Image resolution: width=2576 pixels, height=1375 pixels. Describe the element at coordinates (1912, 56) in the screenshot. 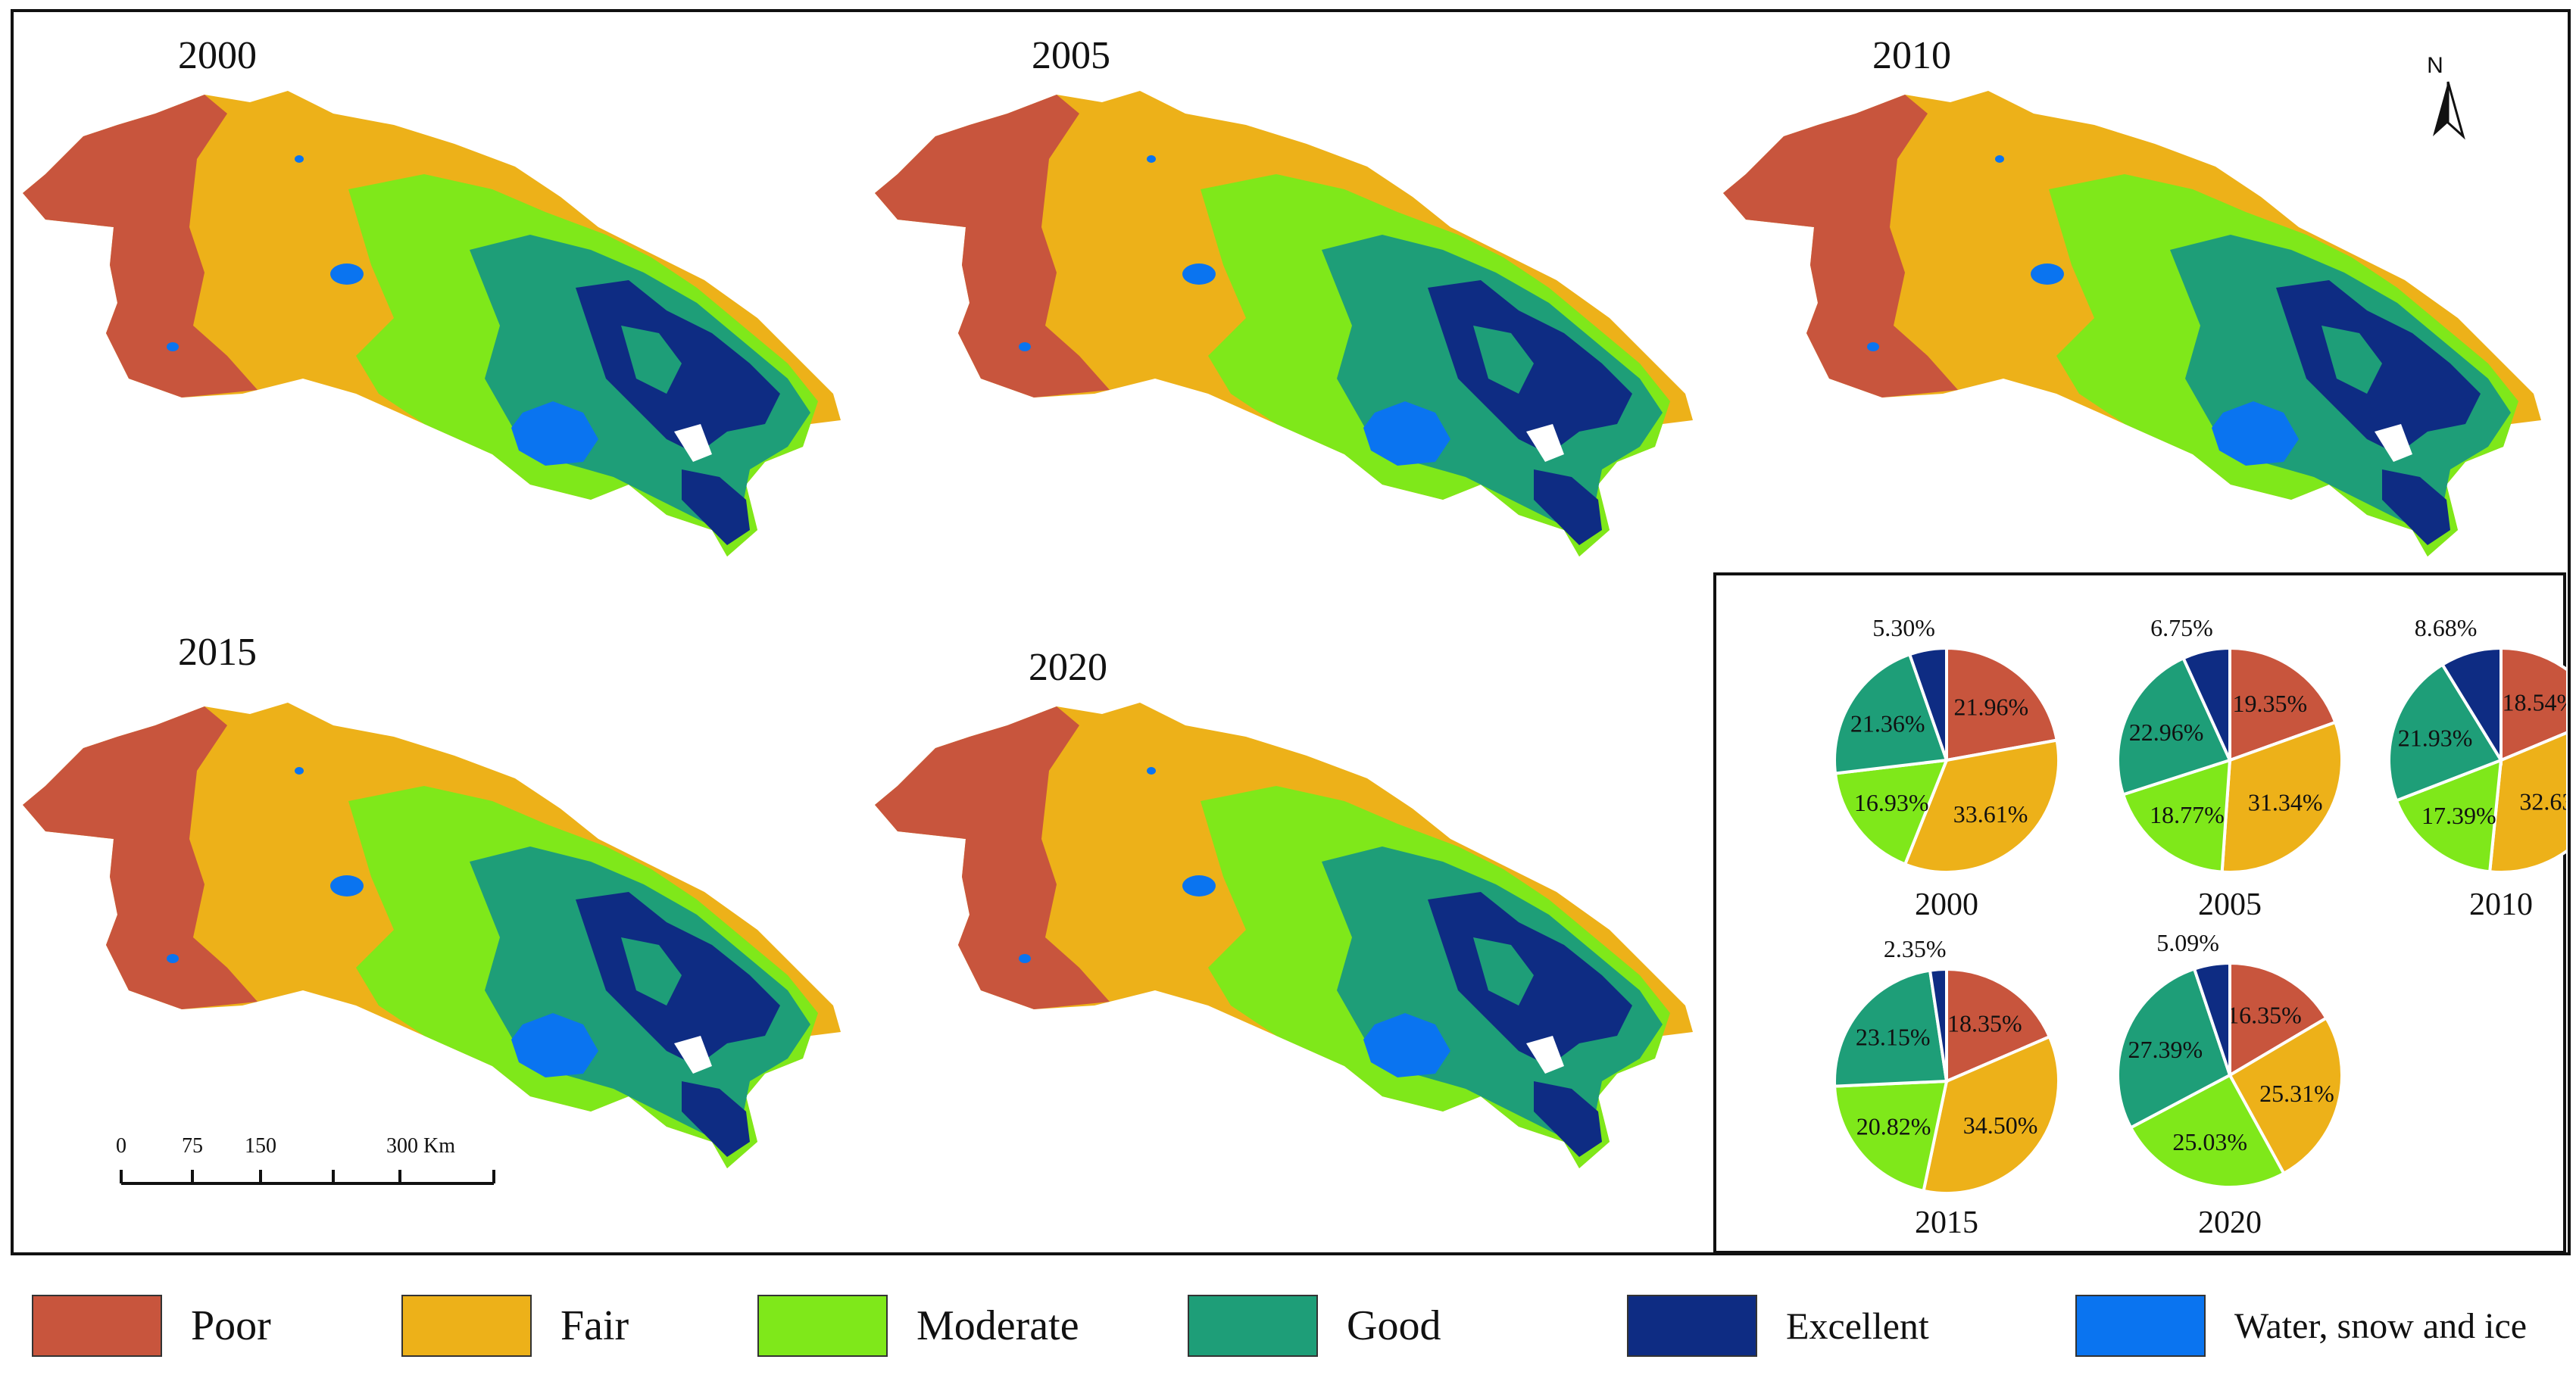

I see `map-year-label: 2010` at that location.